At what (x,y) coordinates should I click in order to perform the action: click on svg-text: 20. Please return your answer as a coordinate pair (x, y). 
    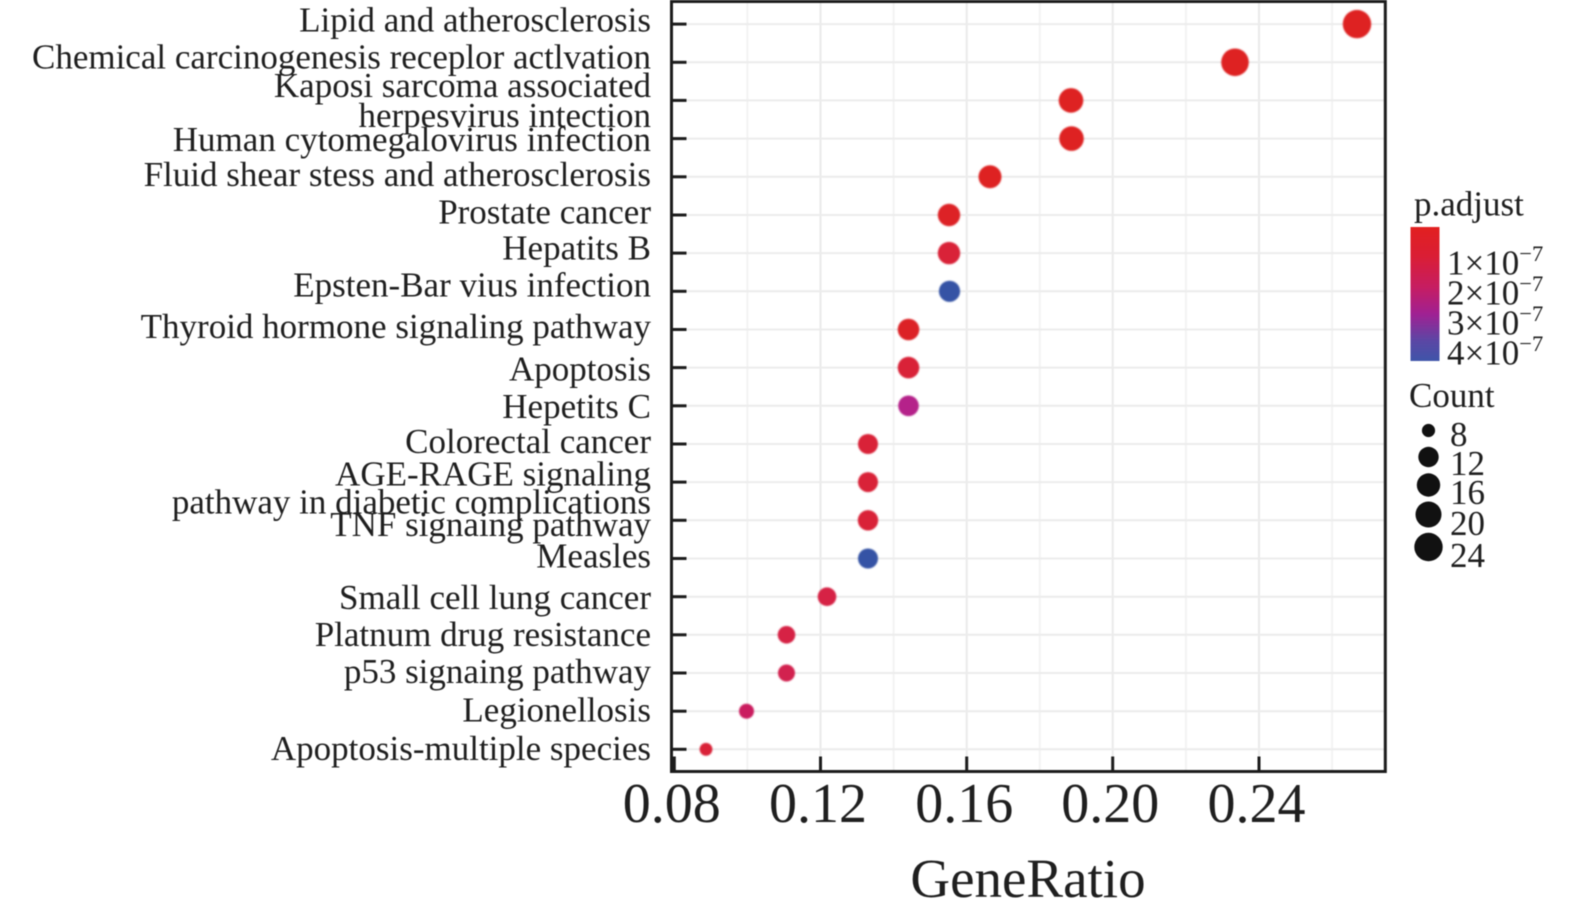
    Looking at the image, I should click on (1467, 523).